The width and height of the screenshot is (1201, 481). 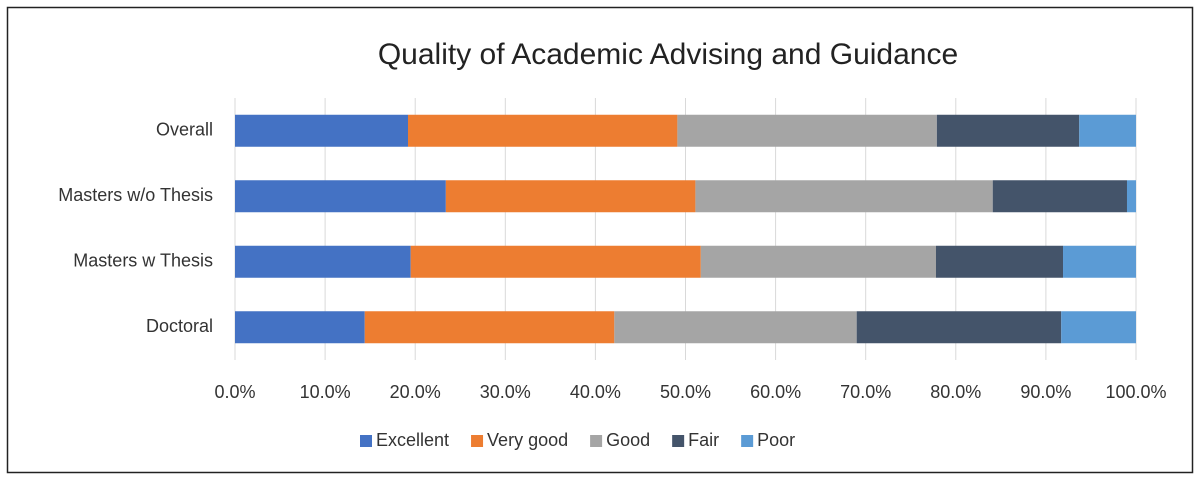 What do you see at coordinates (776, 440) in the screenshot?
I see `legend-label: Poor` at bounding box center [776, 440].